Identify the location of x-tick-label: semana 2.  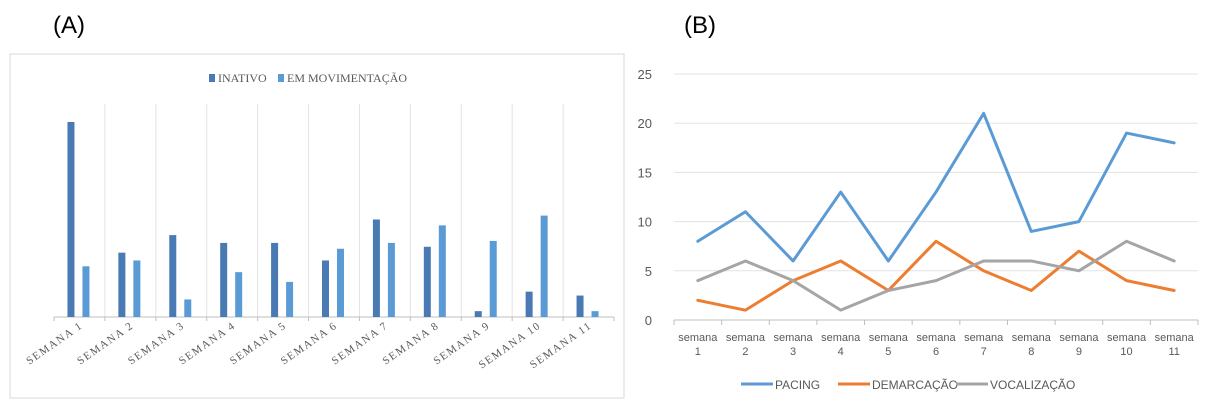
(746, 345).